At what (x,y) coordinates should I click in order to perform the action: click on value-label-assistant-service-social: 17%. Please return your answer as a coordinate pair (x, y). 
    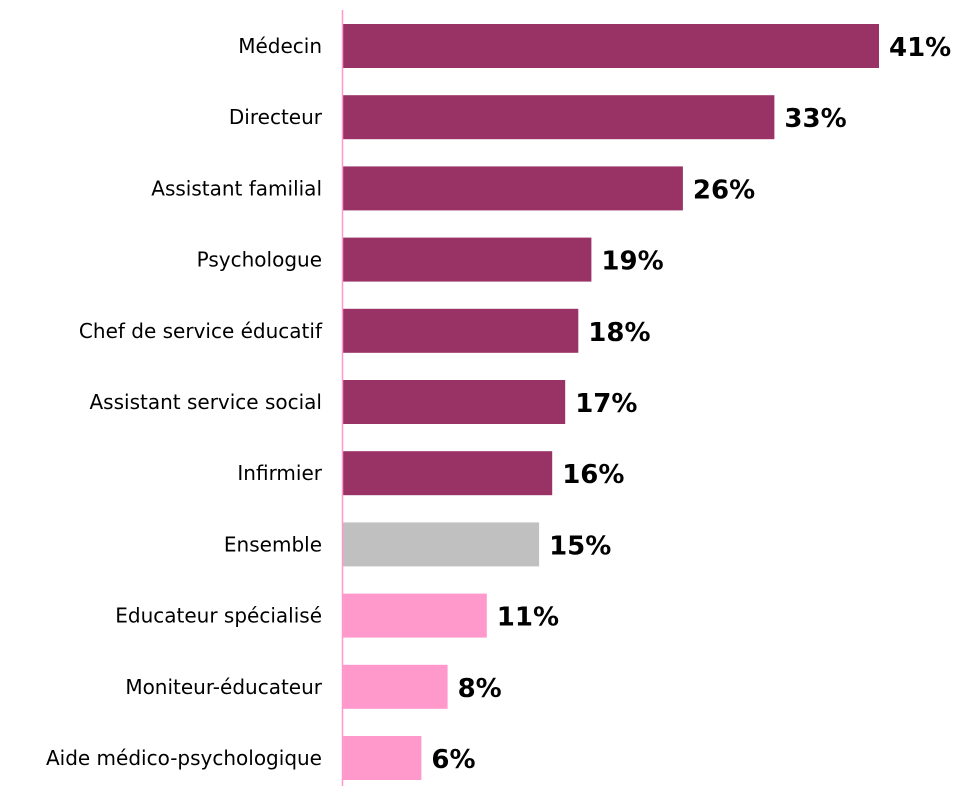
    Looking at the image, I should click on (606, 404).